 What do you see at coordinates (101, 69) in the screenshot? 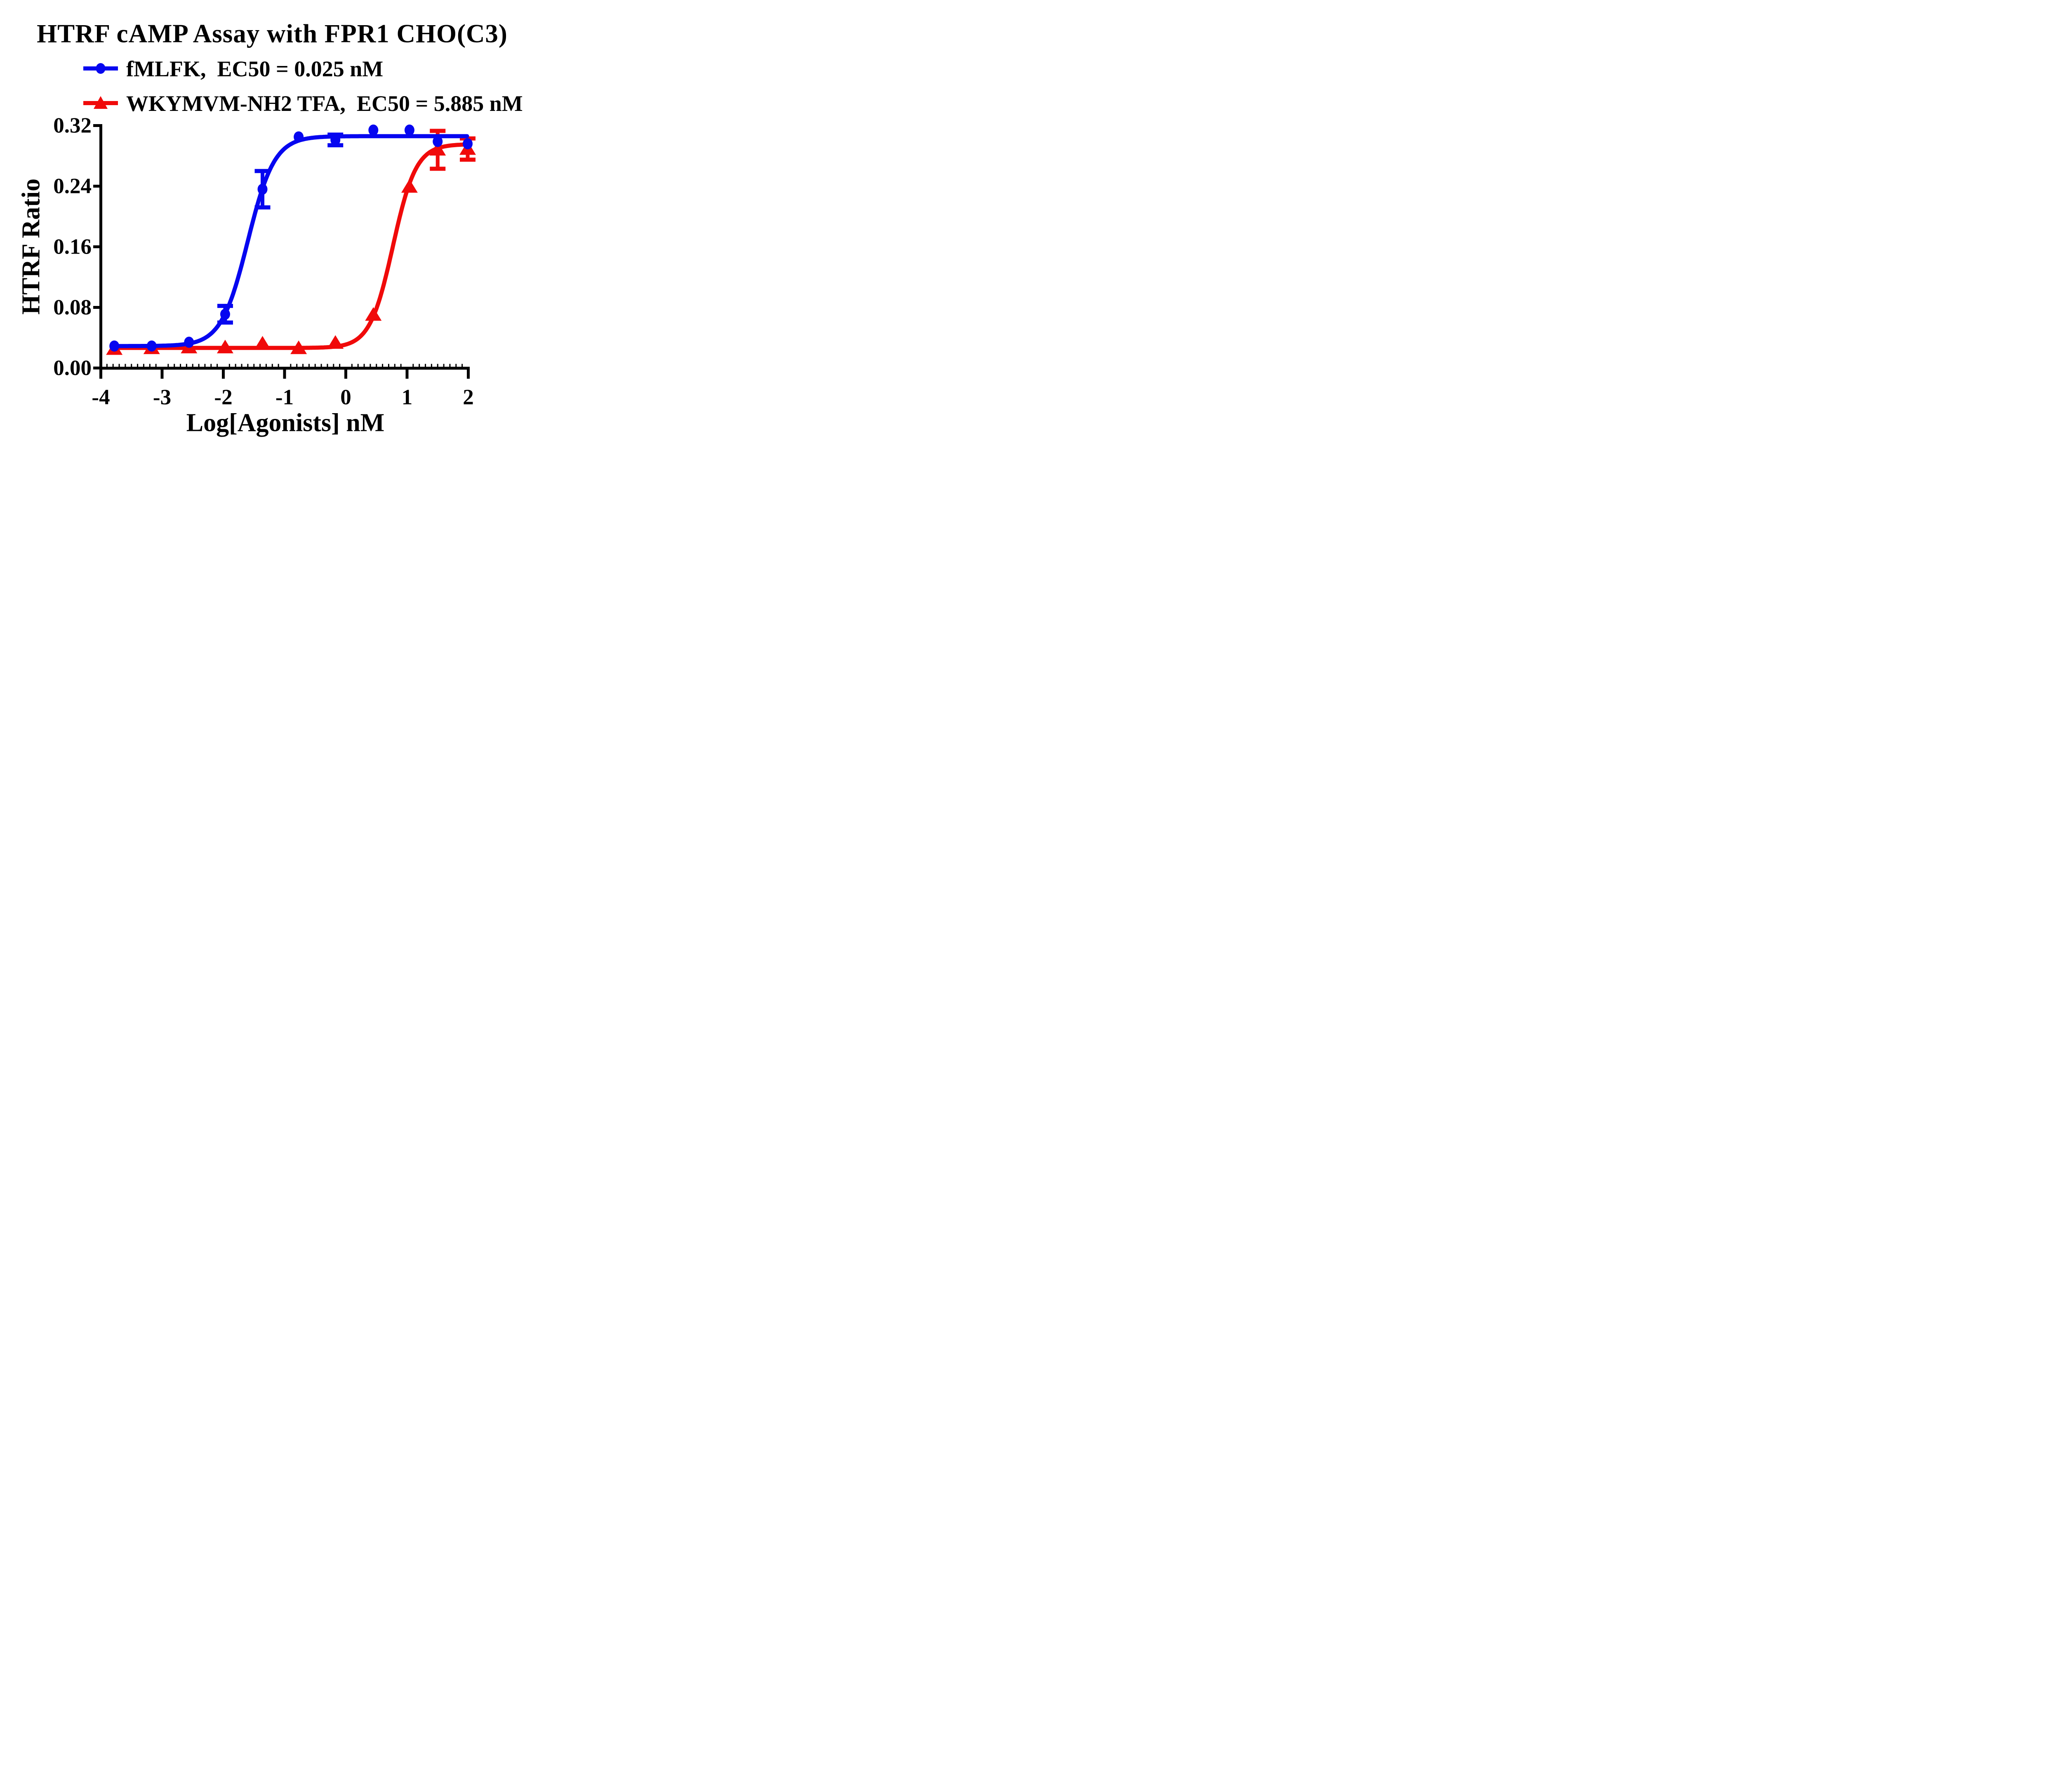
I see `circle-marker-icon` at bounding box center [101, 69].